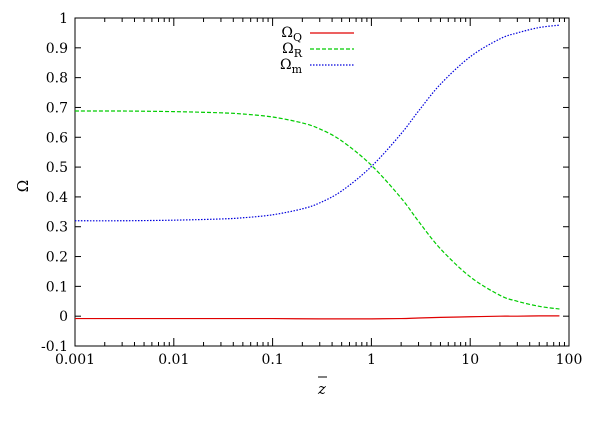  I want to click on y-tick-label: 0.1, so click(57, 287).